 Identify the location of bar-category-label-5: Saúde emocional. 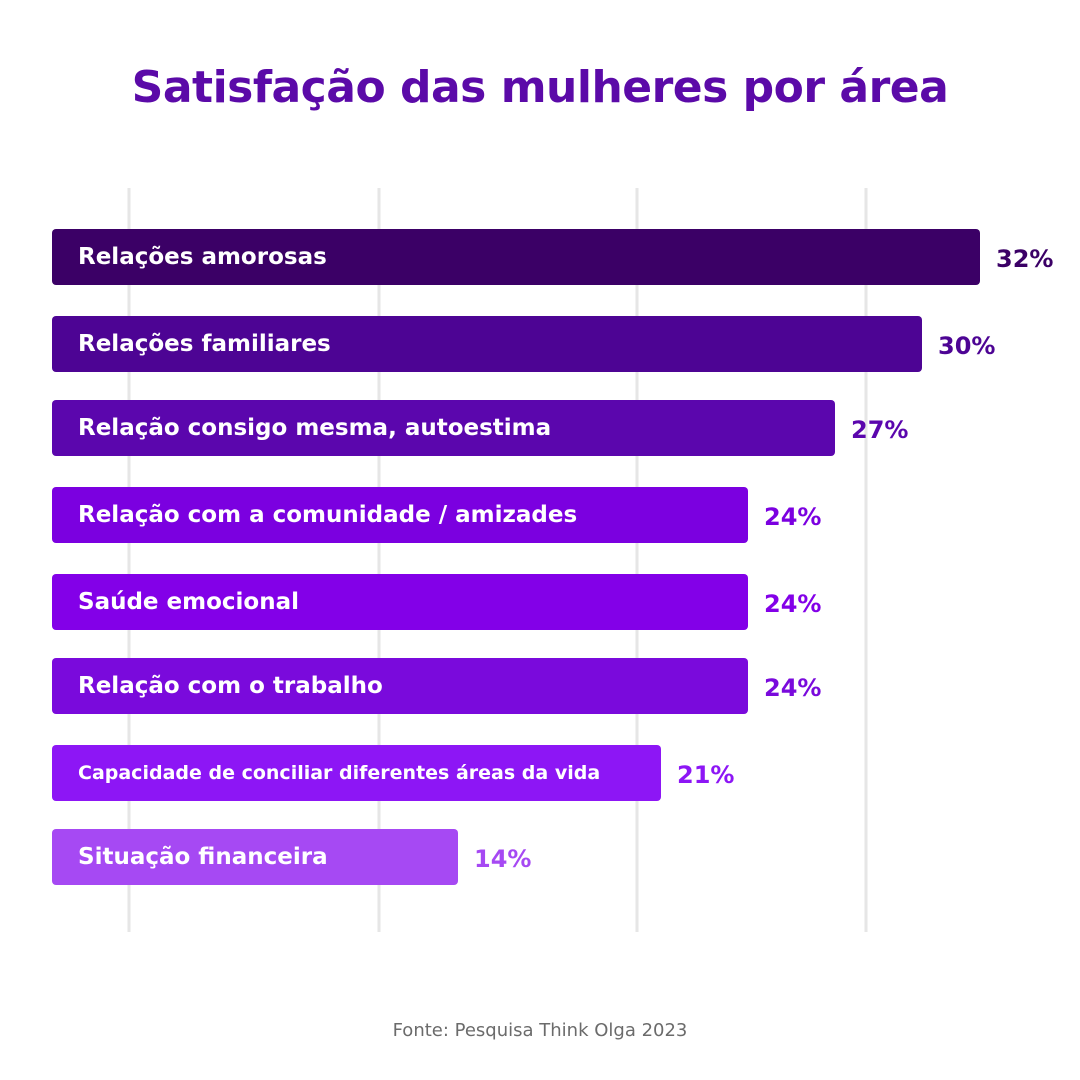
(188, 602).